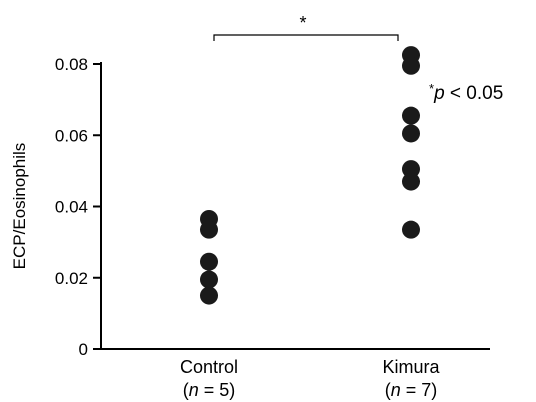  I want to click on y-tick-label: 0.04, so click(71, 207).